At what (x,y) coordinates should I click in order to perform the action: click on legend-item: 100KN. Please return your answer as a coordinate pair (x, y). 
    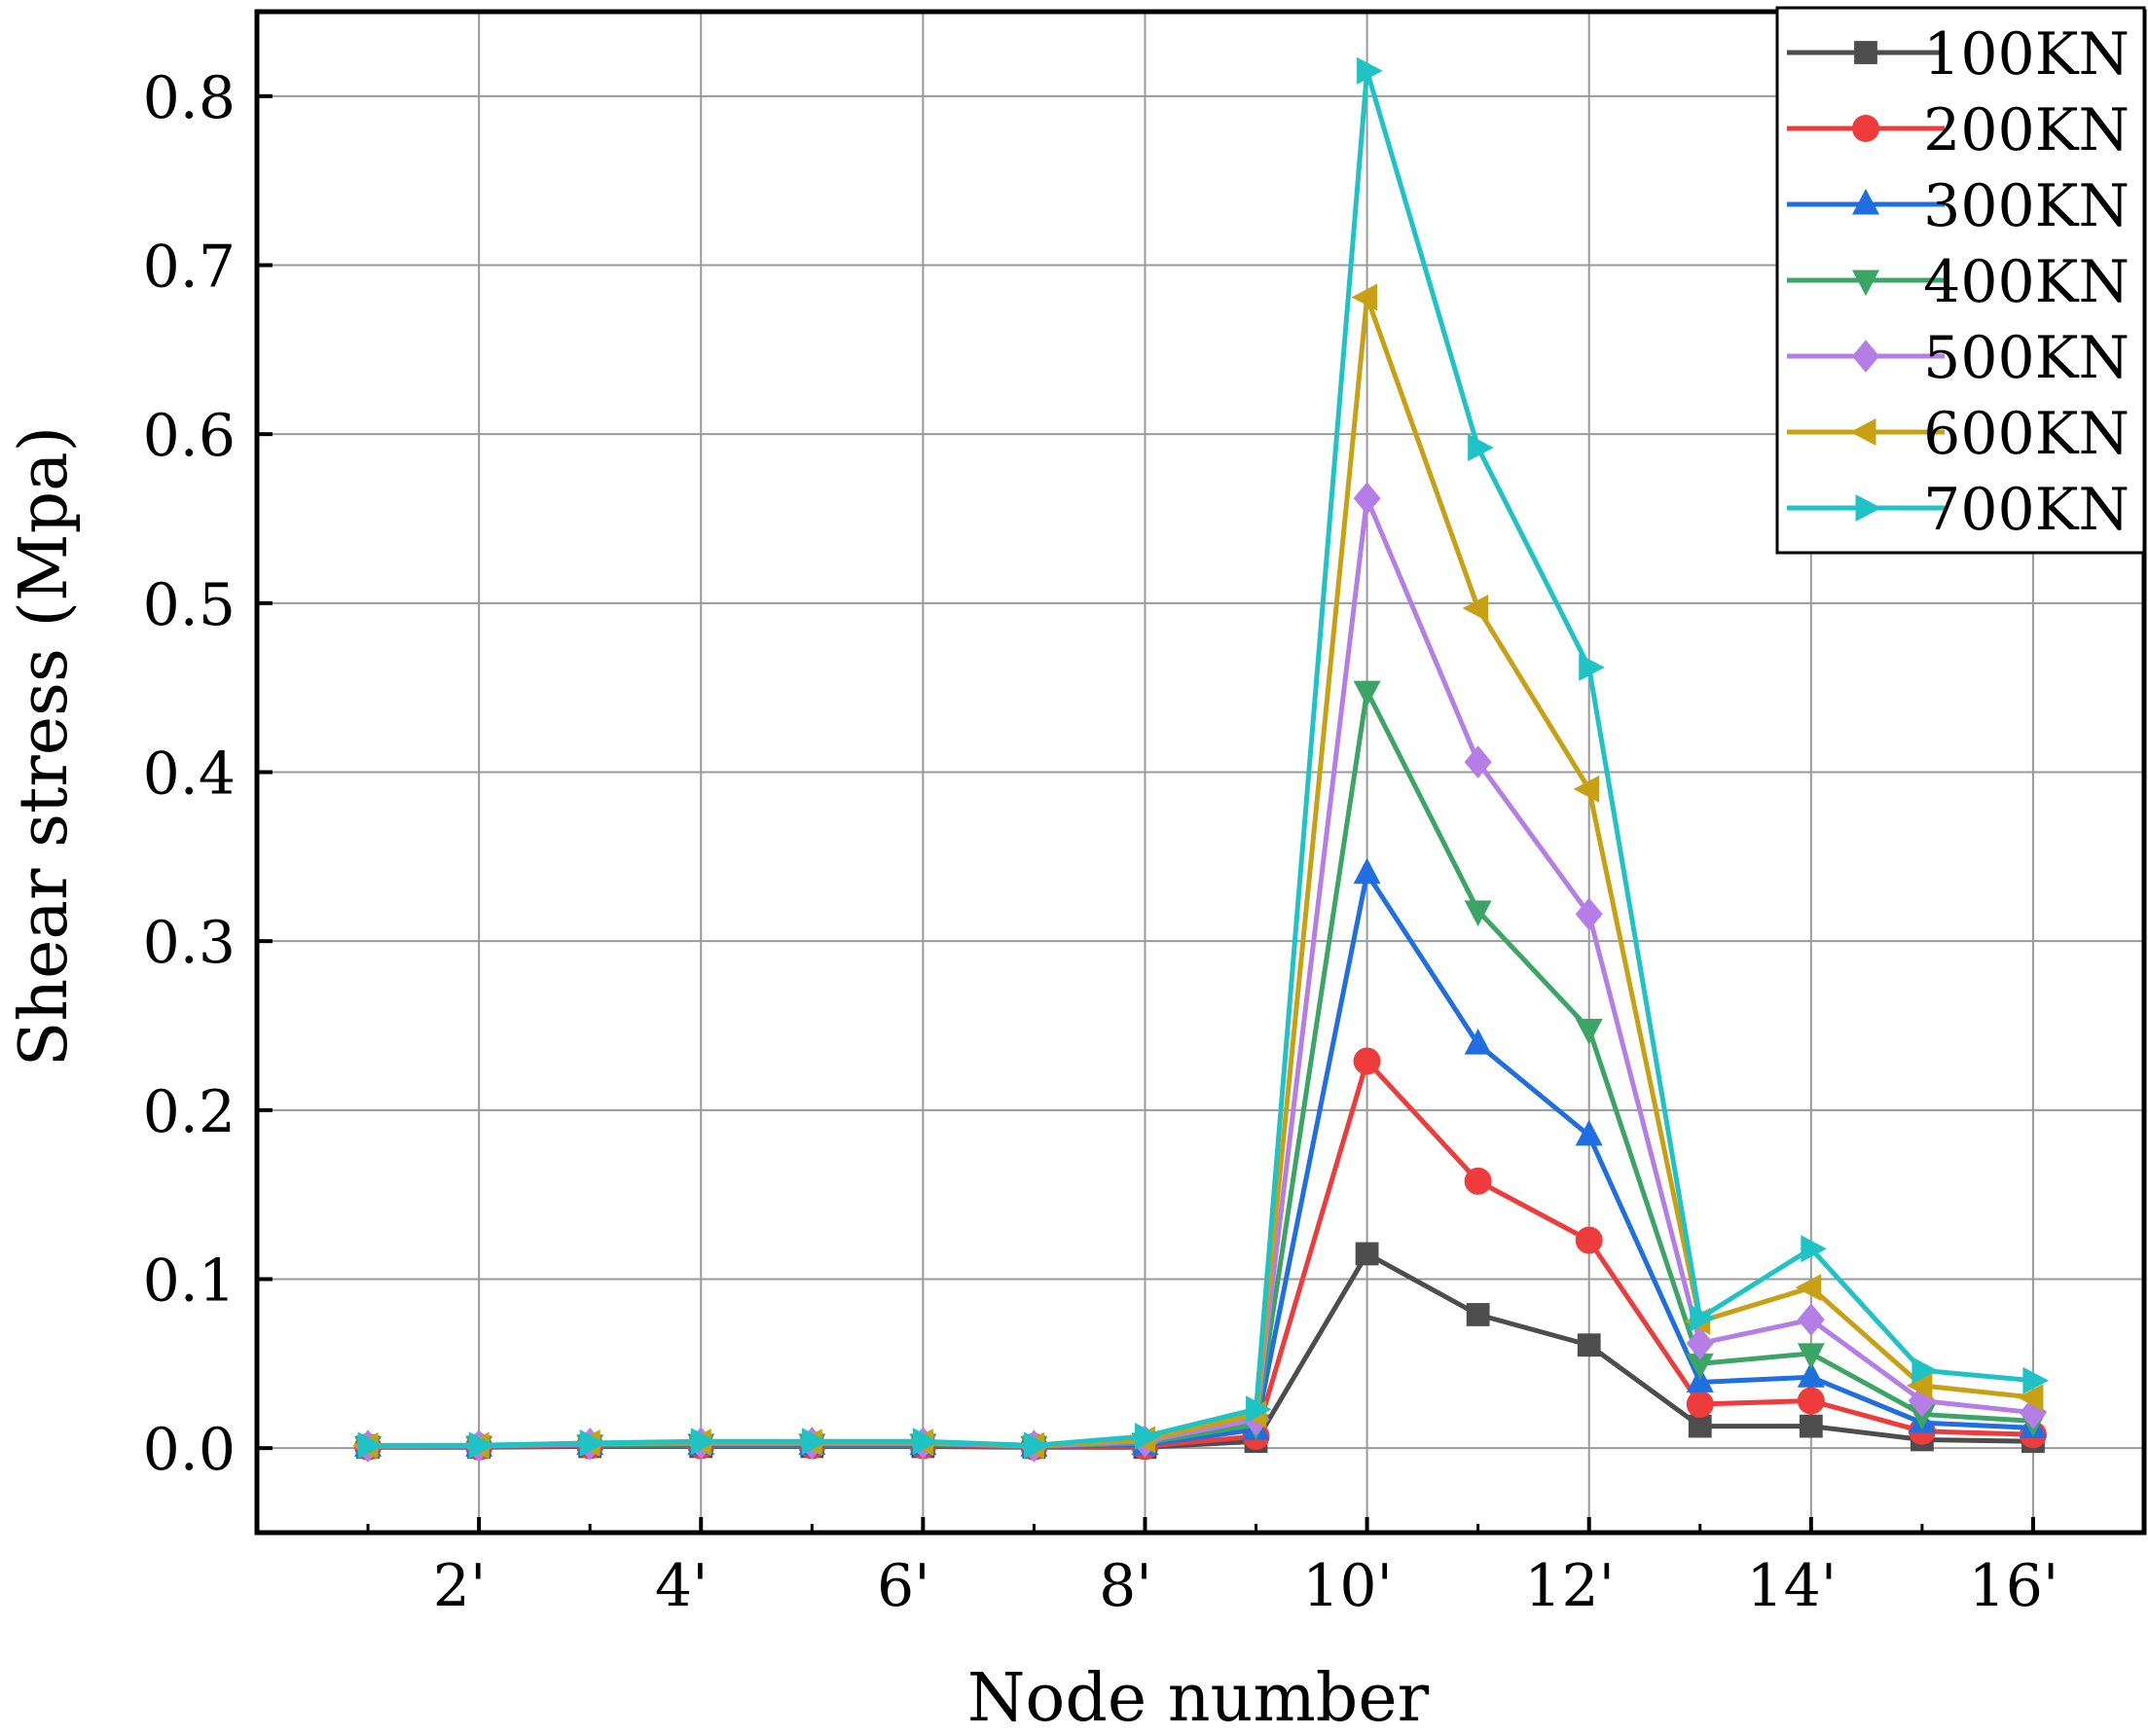
    Looking at the image, I should click on (1959, 55).